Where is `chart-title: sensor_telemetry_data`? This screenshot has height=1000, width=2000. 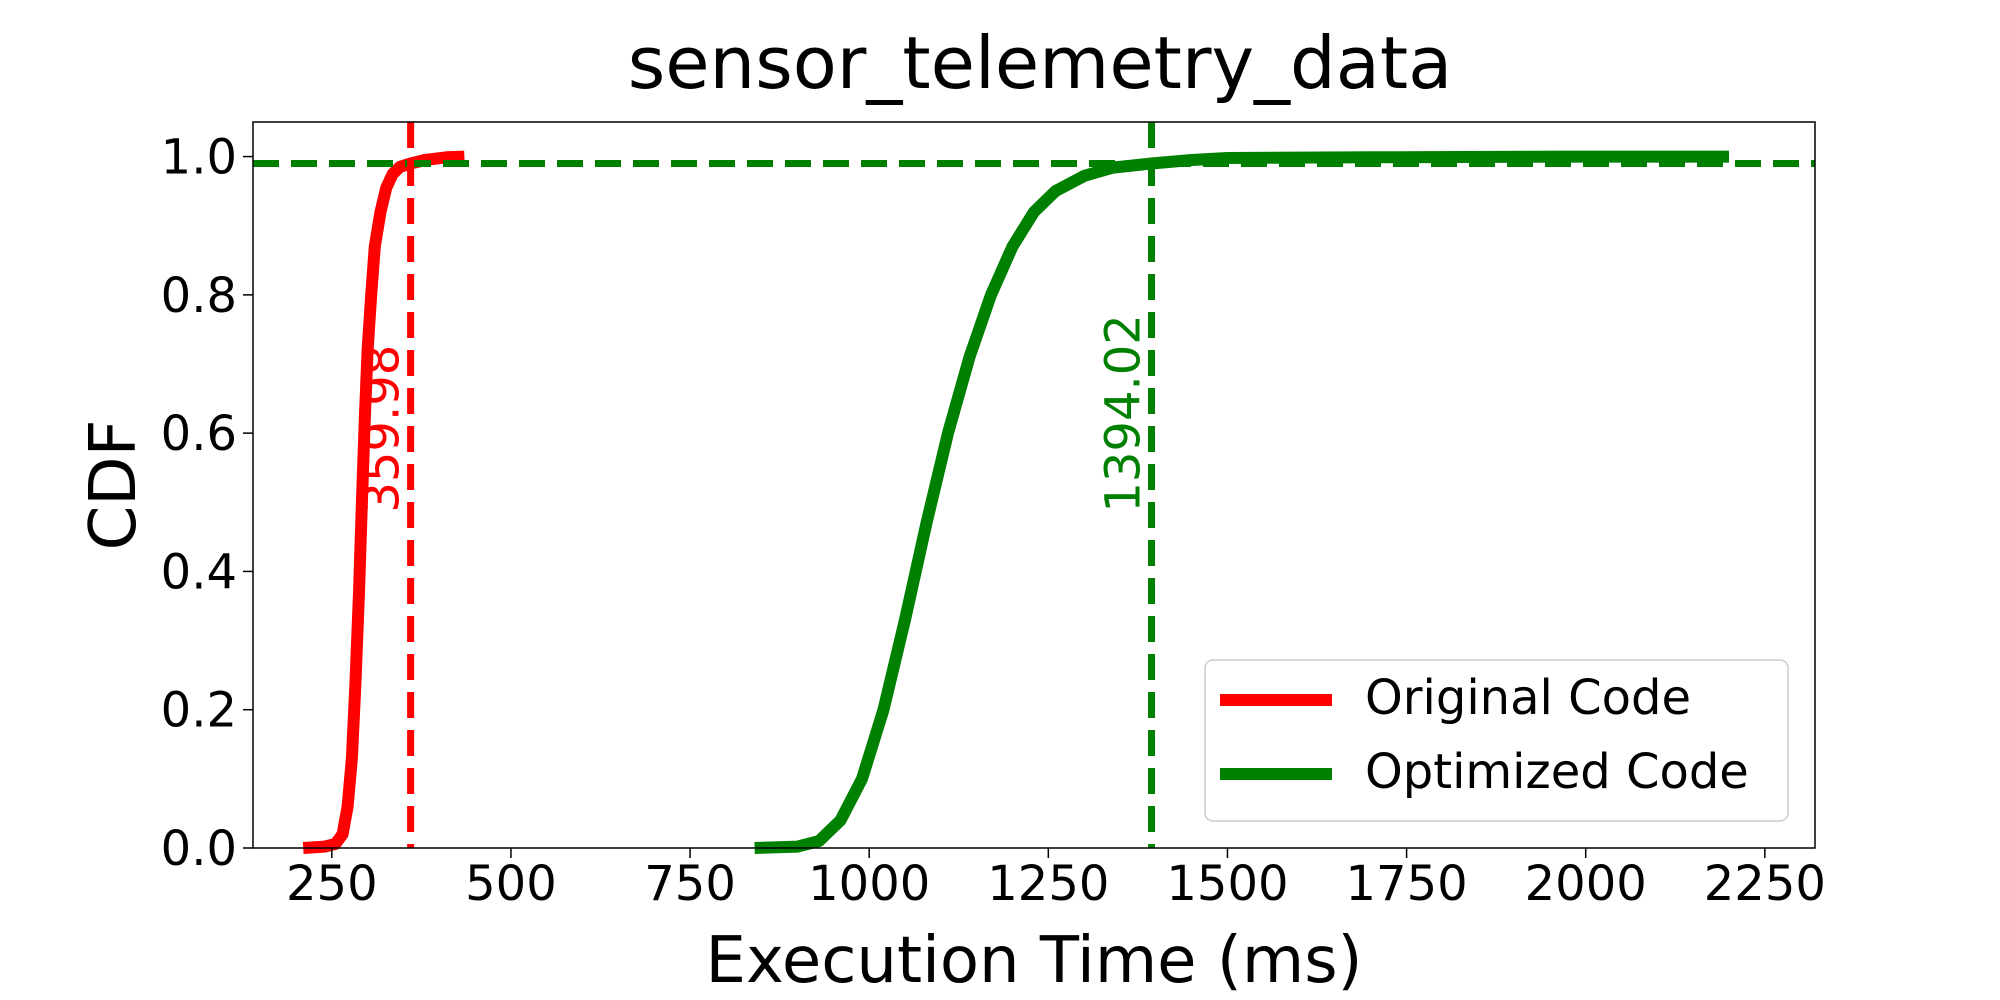
chart-title: sensor_telemetry_data is located at coordinates (1040, 63).